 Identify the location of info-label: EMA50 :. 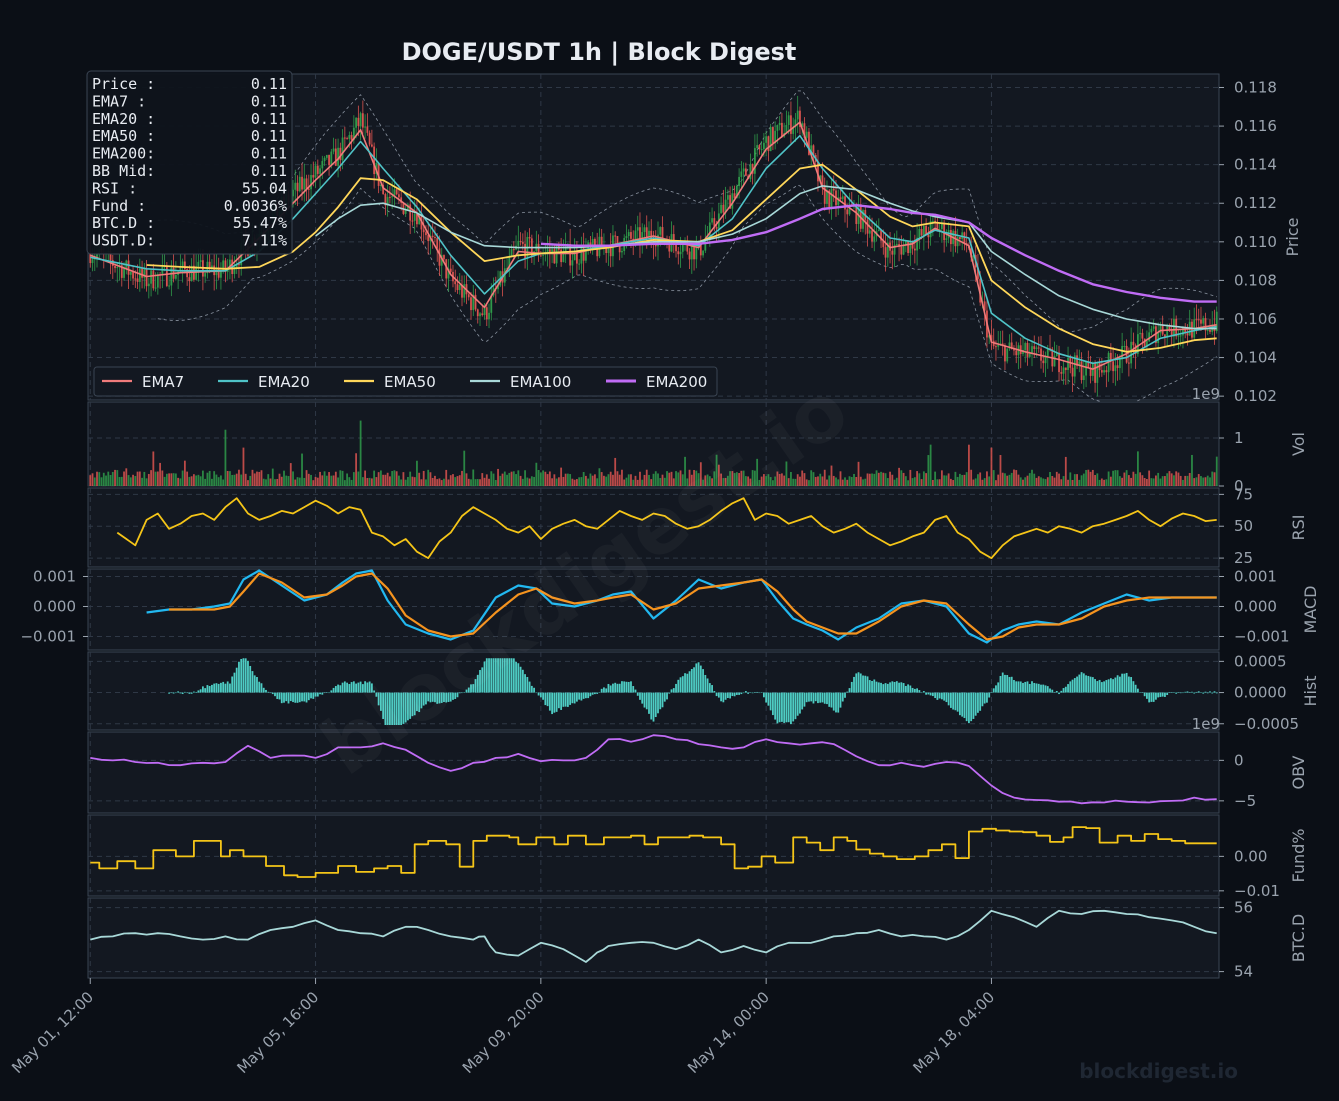
(123, 136).